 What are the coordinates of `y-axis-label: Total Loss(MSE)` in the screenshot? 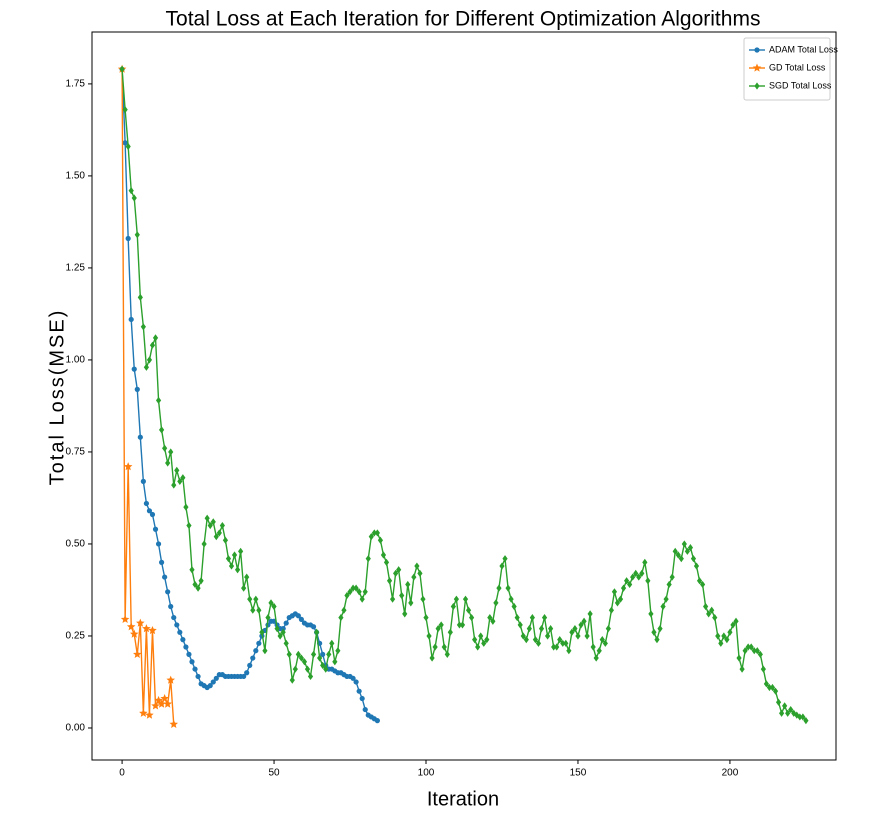 It's located at (57, 397).